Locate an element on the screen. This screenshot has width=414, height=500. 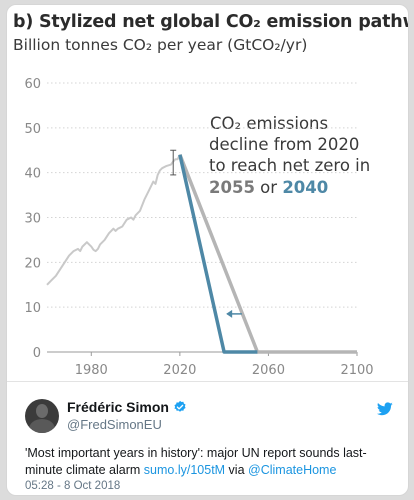
user-handle: @FredSimonEU is located at coordinates (114, 424).